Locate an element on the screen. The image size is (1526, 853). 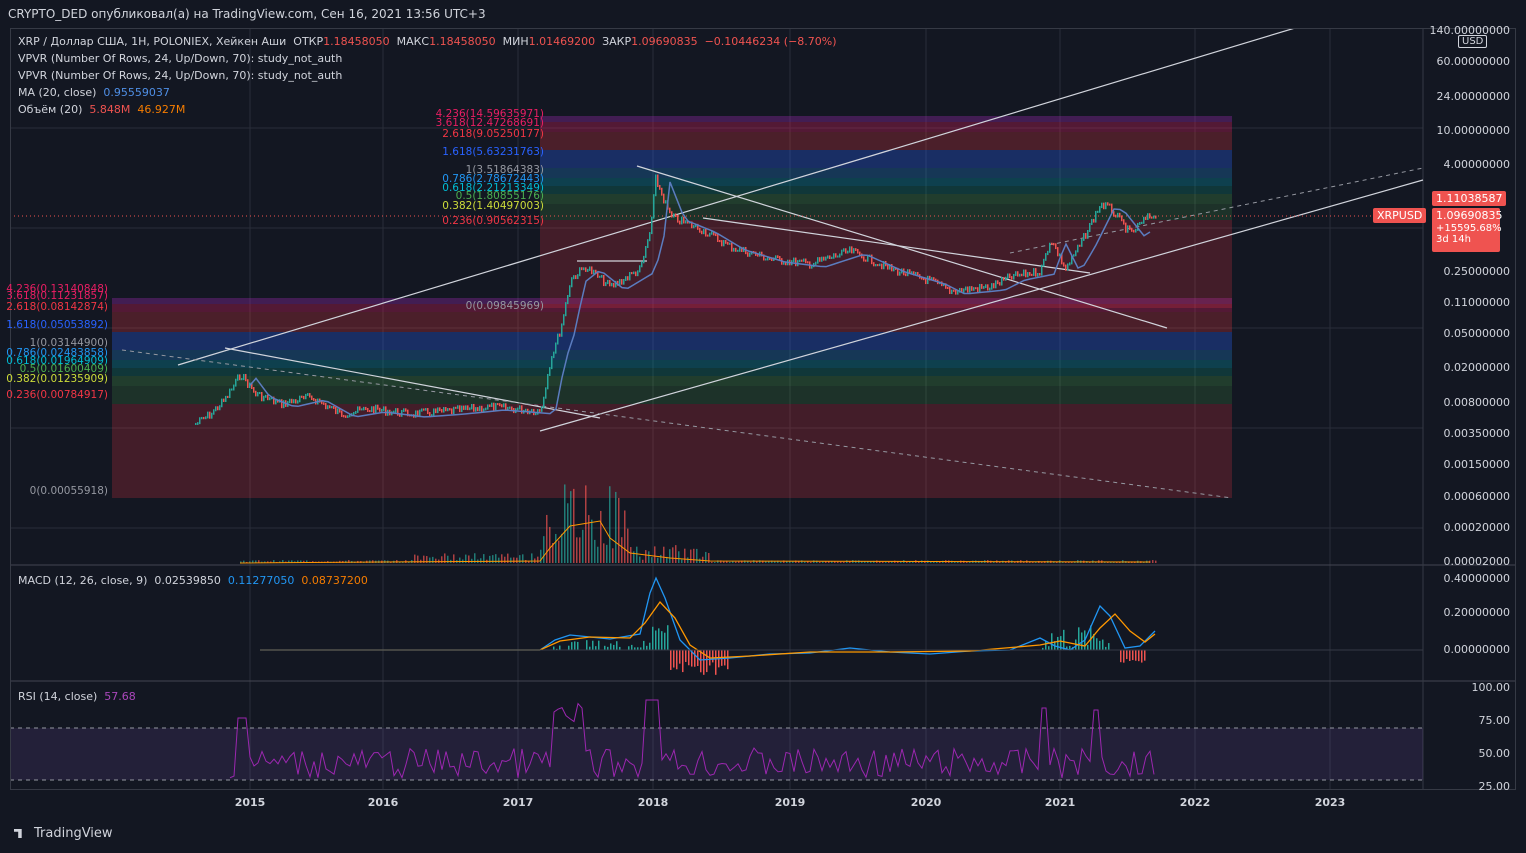
price-axis-label: 0.11000000 is located at coordinates (1476, 302).